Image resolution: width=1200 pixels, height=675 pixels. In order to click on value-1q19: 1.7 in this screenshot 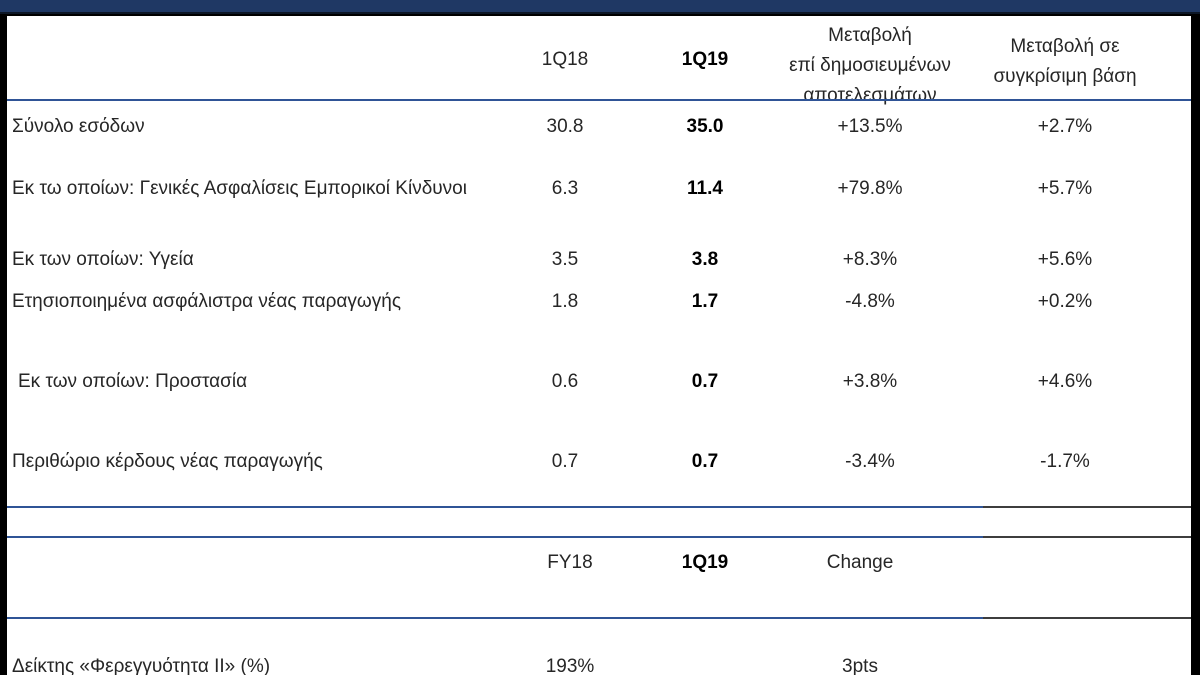, I will do `click(705, 301)`.